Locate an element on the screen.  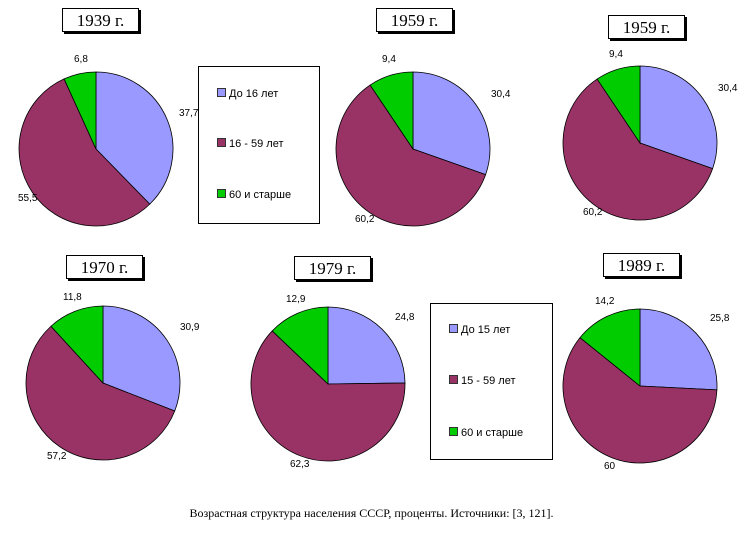
legend-item: 15 - 59 лет is located at coordinates (482, 381).